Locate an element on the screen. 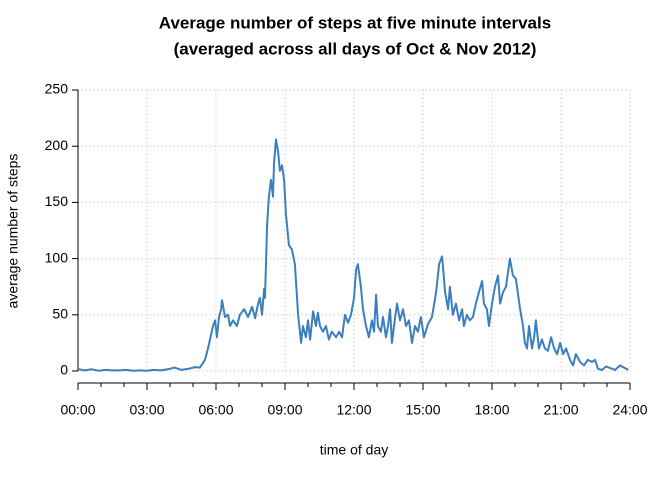  y-tick-label: 100 is located at coordinates (57, 257).